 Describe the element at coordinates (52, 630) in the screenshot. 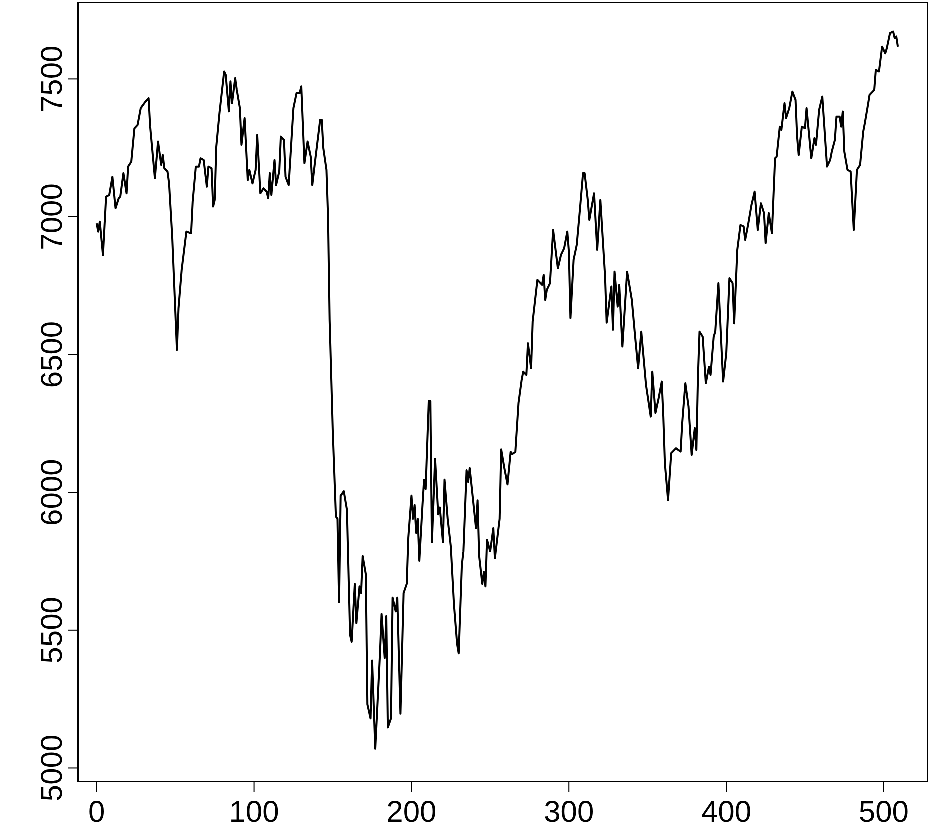

I see `y-tick-label: 5500` at that location.